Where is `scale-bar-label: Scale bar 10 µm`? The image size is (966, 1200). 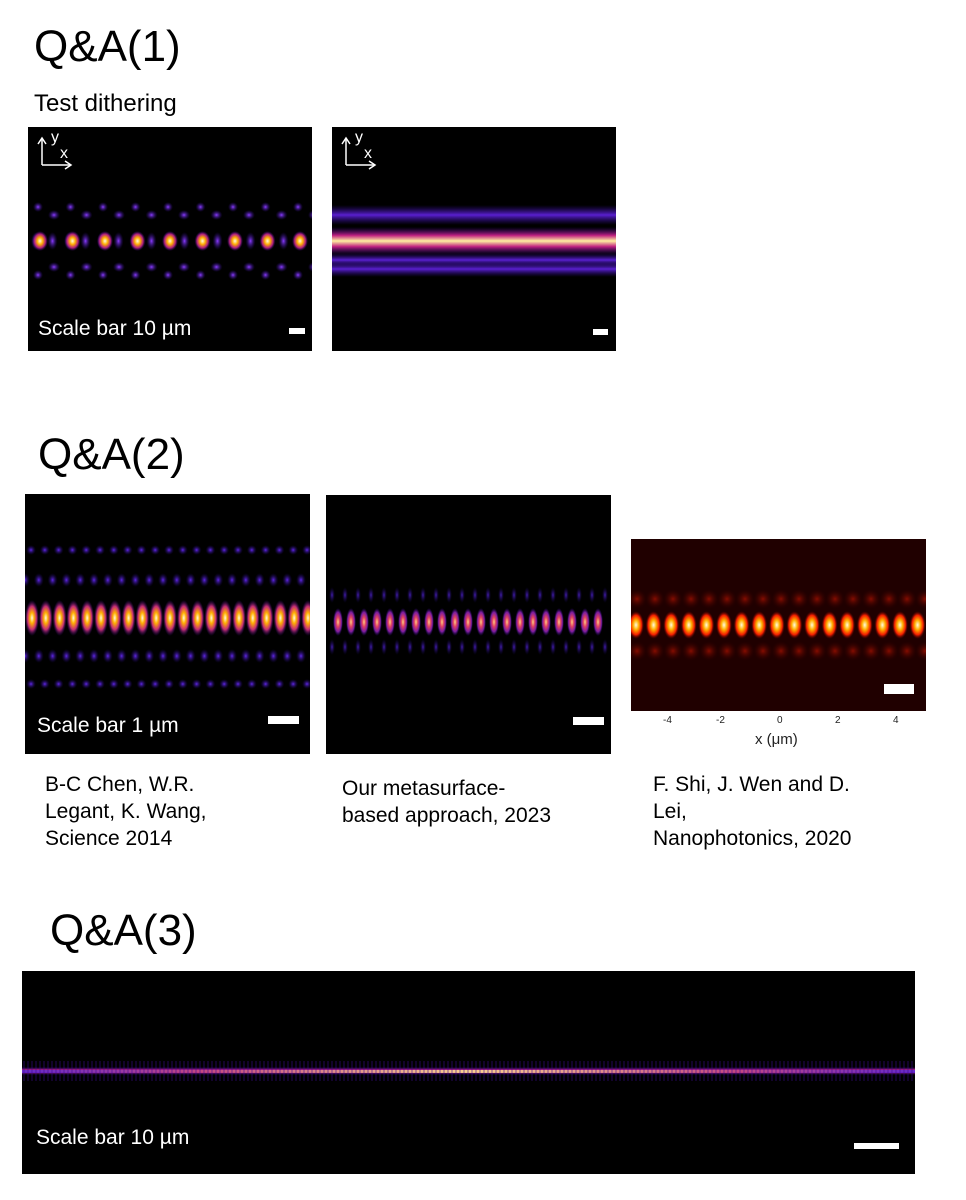
scale-bar-label: Scale bar 10 µm is located at coordinates (115, 328).